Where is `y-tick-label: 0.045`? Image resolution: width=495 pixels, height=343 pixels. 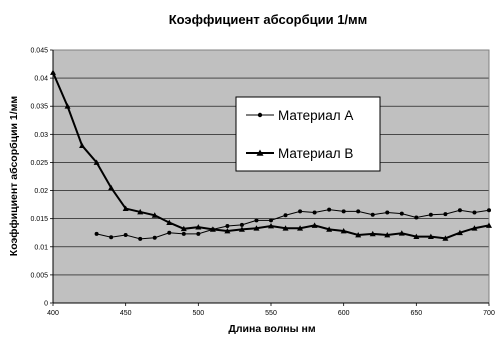
y-tick-label: 0.045 is located at coordinates (39, 51).